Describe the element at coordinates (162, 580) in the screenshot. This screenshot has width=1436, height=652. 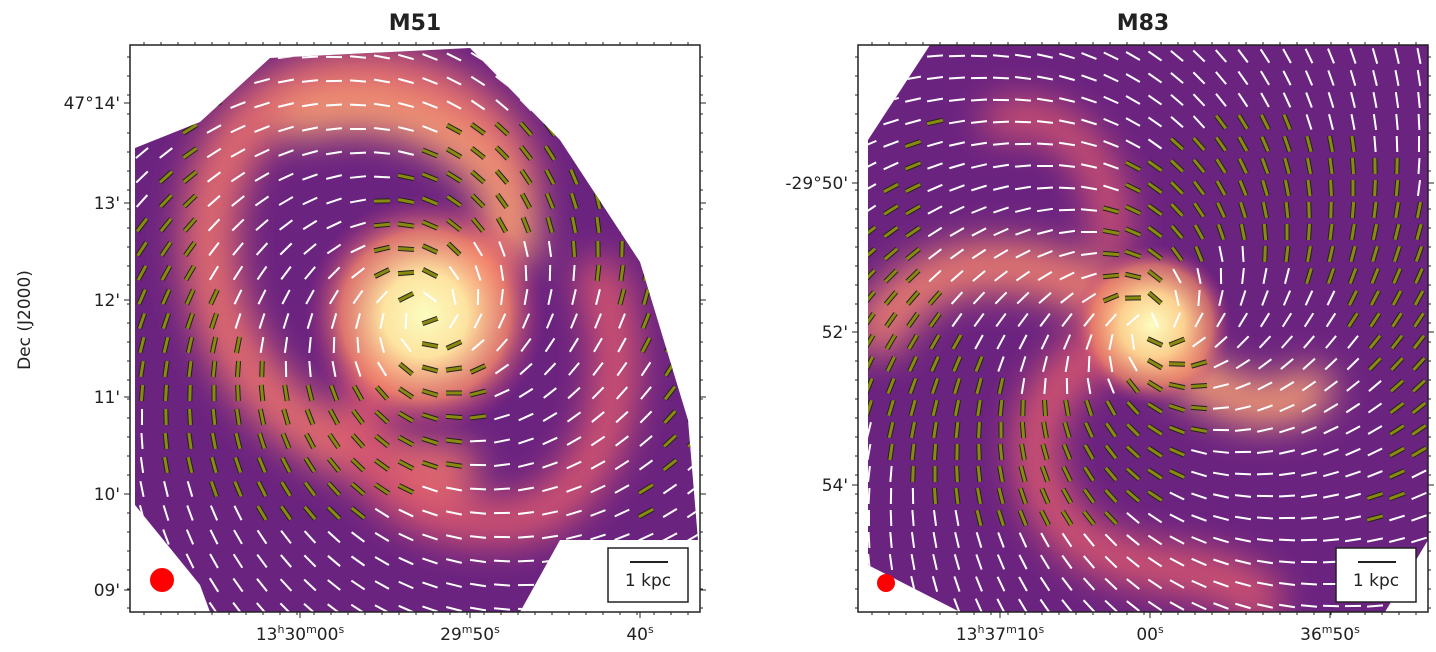
I see `beam` at that location.